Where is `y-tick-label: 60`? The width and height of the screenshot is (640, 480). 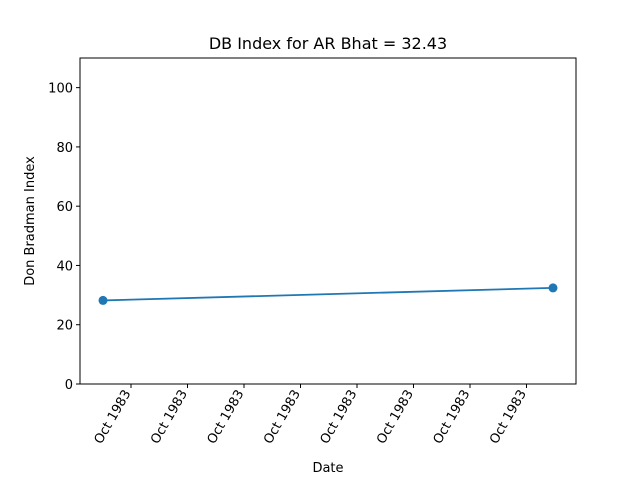
y-tick-label: 60 is located at coordinates (64, 207).